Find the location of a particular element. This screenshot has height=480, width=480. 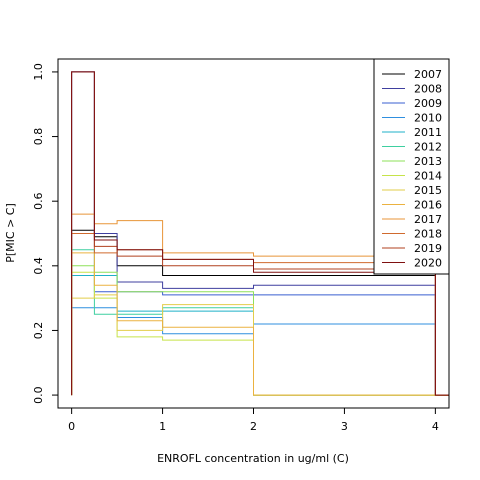

y-axis-title: P[MIC > C] is located at coordinates (10, 233).